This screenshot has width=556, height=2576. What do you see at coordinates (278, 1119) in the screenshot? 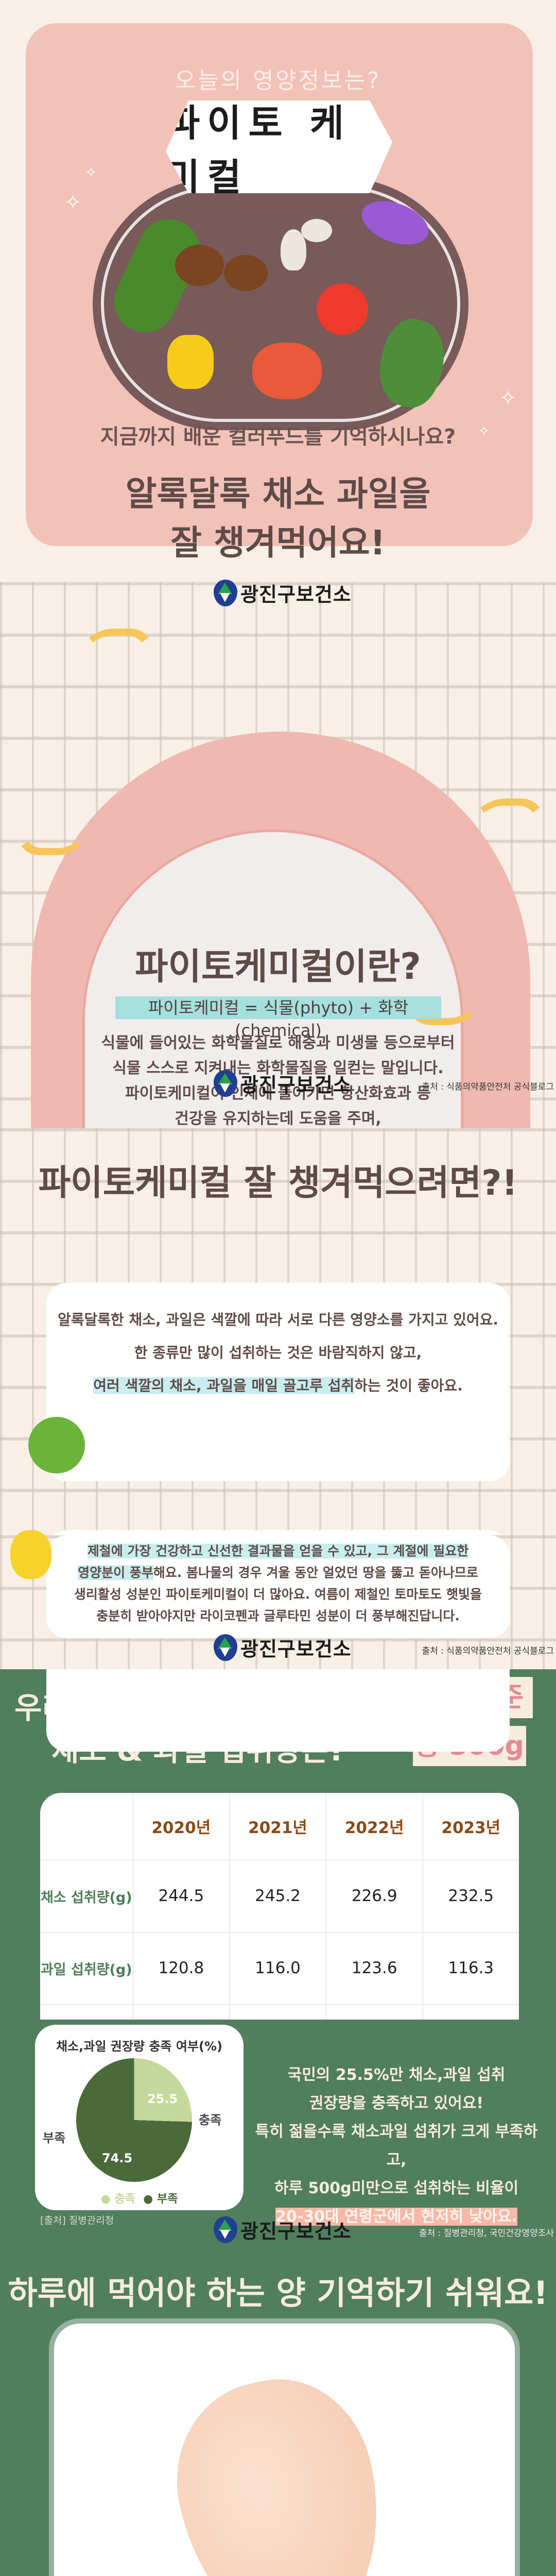
I see `definition-line: 건강을 유지하는데 도움을 주며,` at bounding box center [278, 1119].